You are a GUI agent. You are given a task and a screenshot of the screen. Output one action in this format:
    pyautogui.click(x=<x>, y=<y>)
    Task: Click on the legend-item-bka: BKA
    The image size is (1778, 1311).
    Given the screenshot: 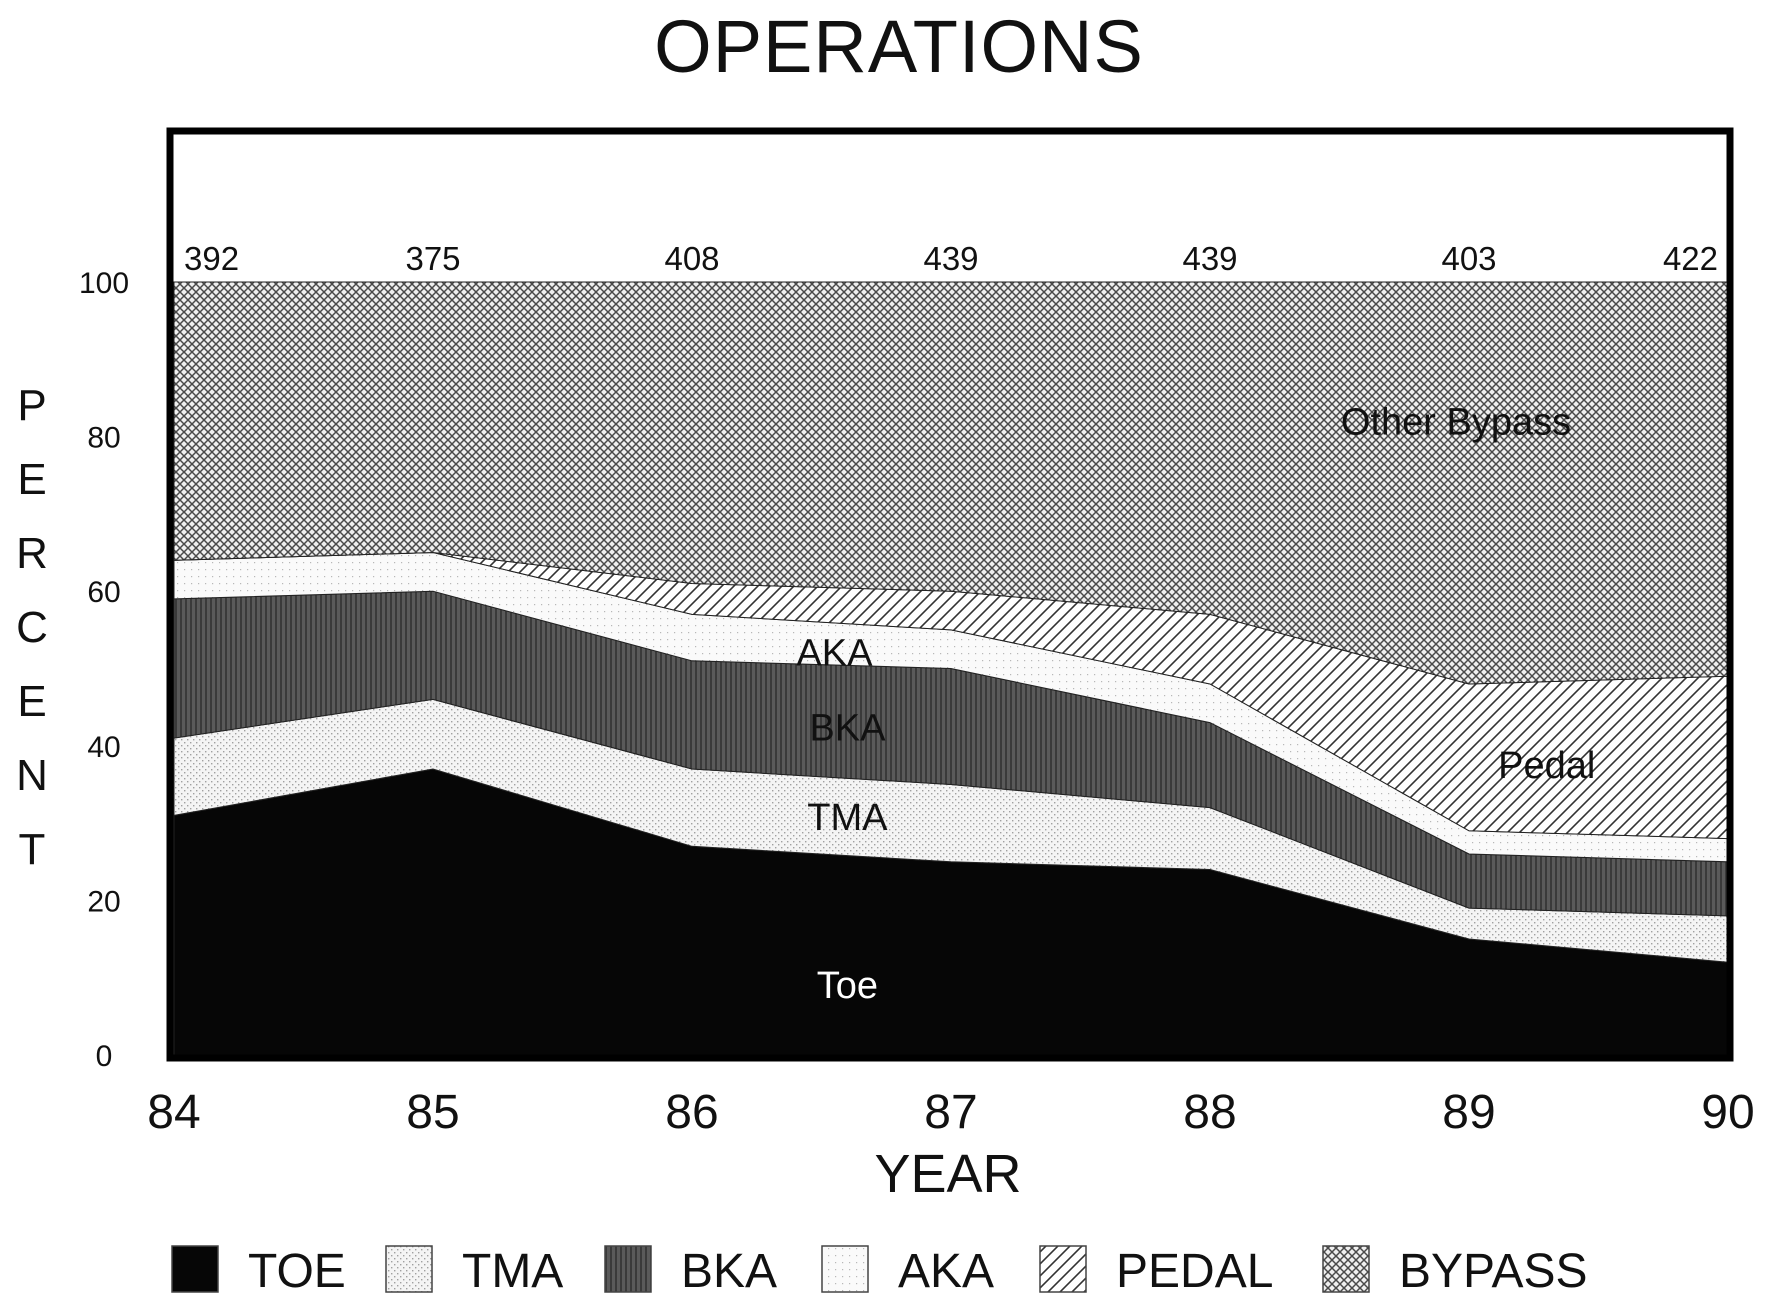 What is the action you would take?
    pyautogui.click(x=690, y=1271)
    